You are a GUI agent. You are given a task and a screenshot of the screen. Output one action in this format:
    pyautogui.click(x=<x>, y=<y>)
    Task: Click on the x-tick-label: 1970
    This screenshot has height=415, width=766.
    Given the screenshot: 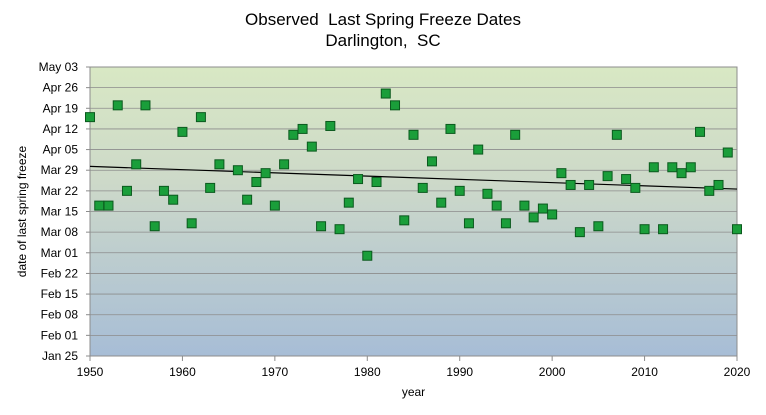 What is the action you would take?
    pyautogui.click(x=275, y=372)
    